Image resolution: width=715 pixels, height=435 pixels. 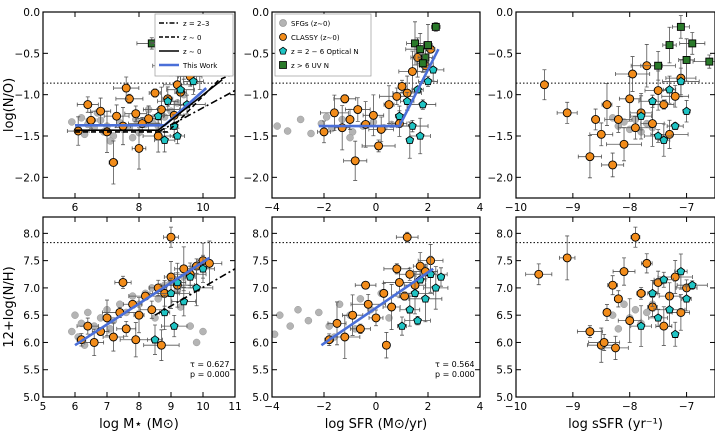 What do you see at coordinates (376, 407) in the screenshot?
I see `x-tick-label: 0` at bounding box center [376, 407].